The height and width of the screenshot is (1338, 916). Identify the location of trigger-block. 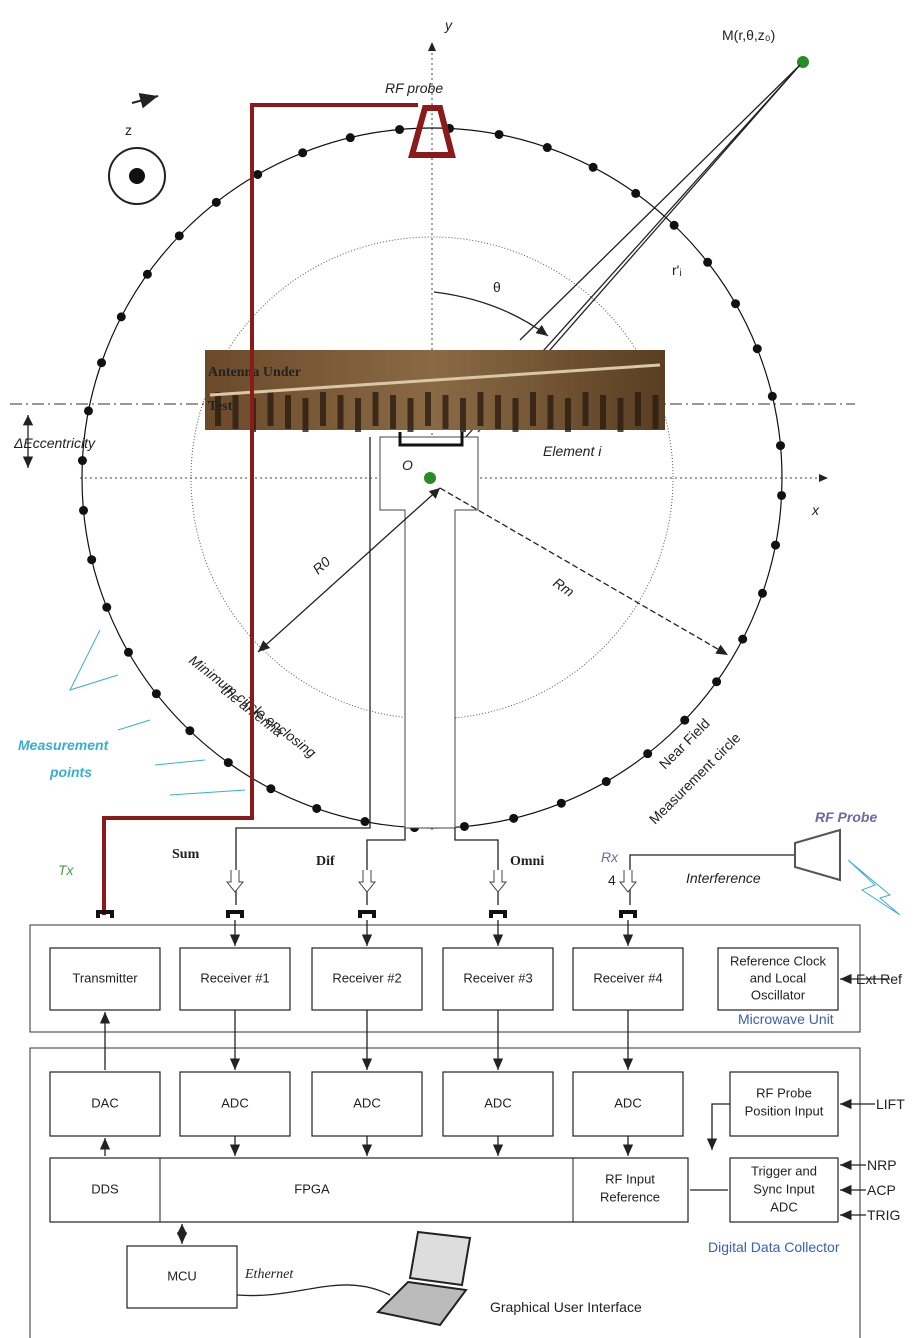
(784, 1190).